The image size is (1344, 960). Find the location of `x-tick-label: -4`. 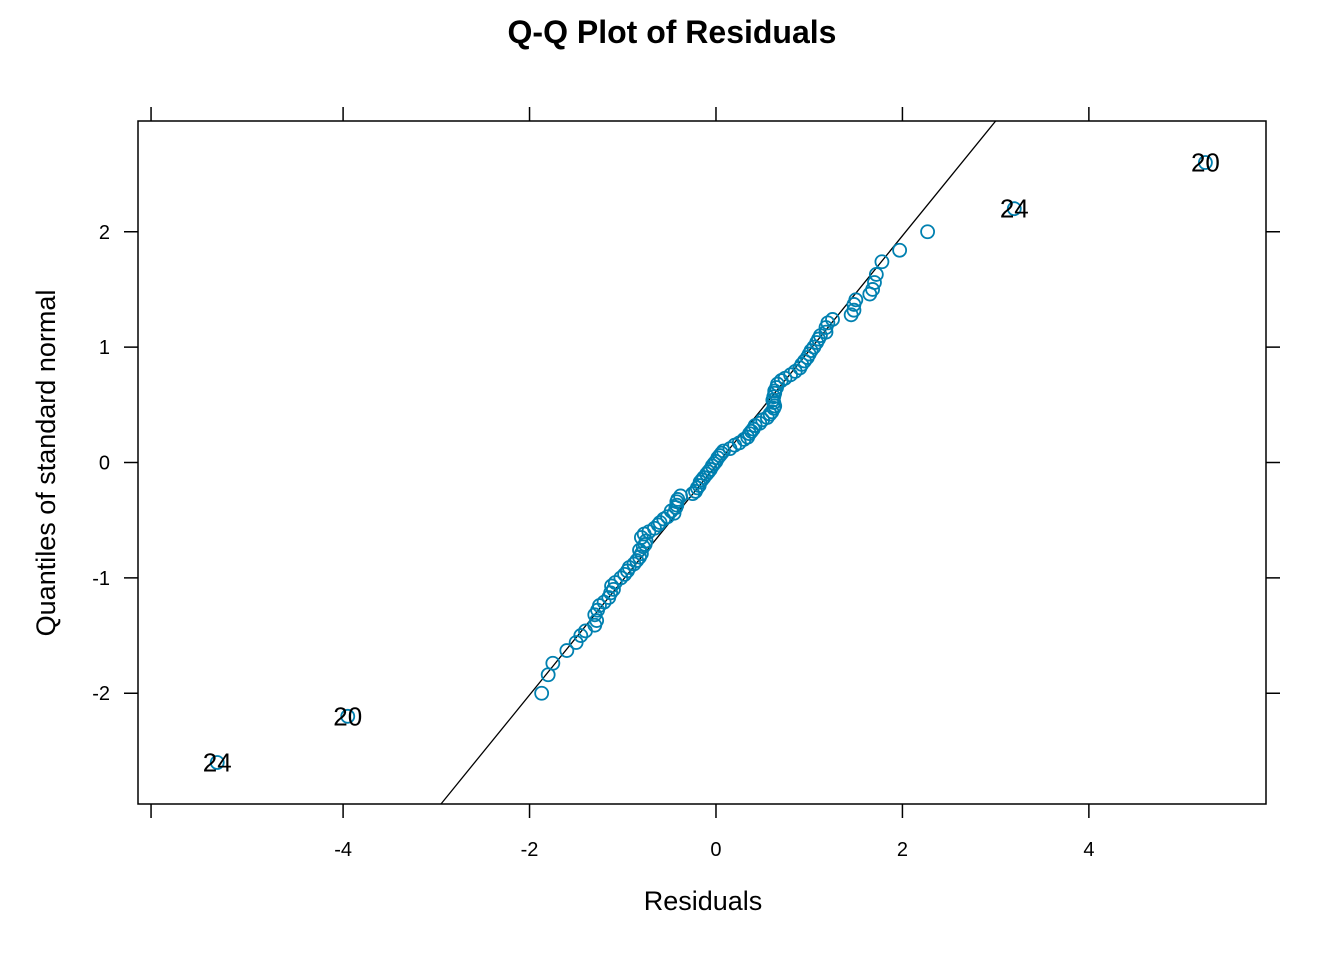

x-tick-label: -4 is located at coordinates (343, 850).